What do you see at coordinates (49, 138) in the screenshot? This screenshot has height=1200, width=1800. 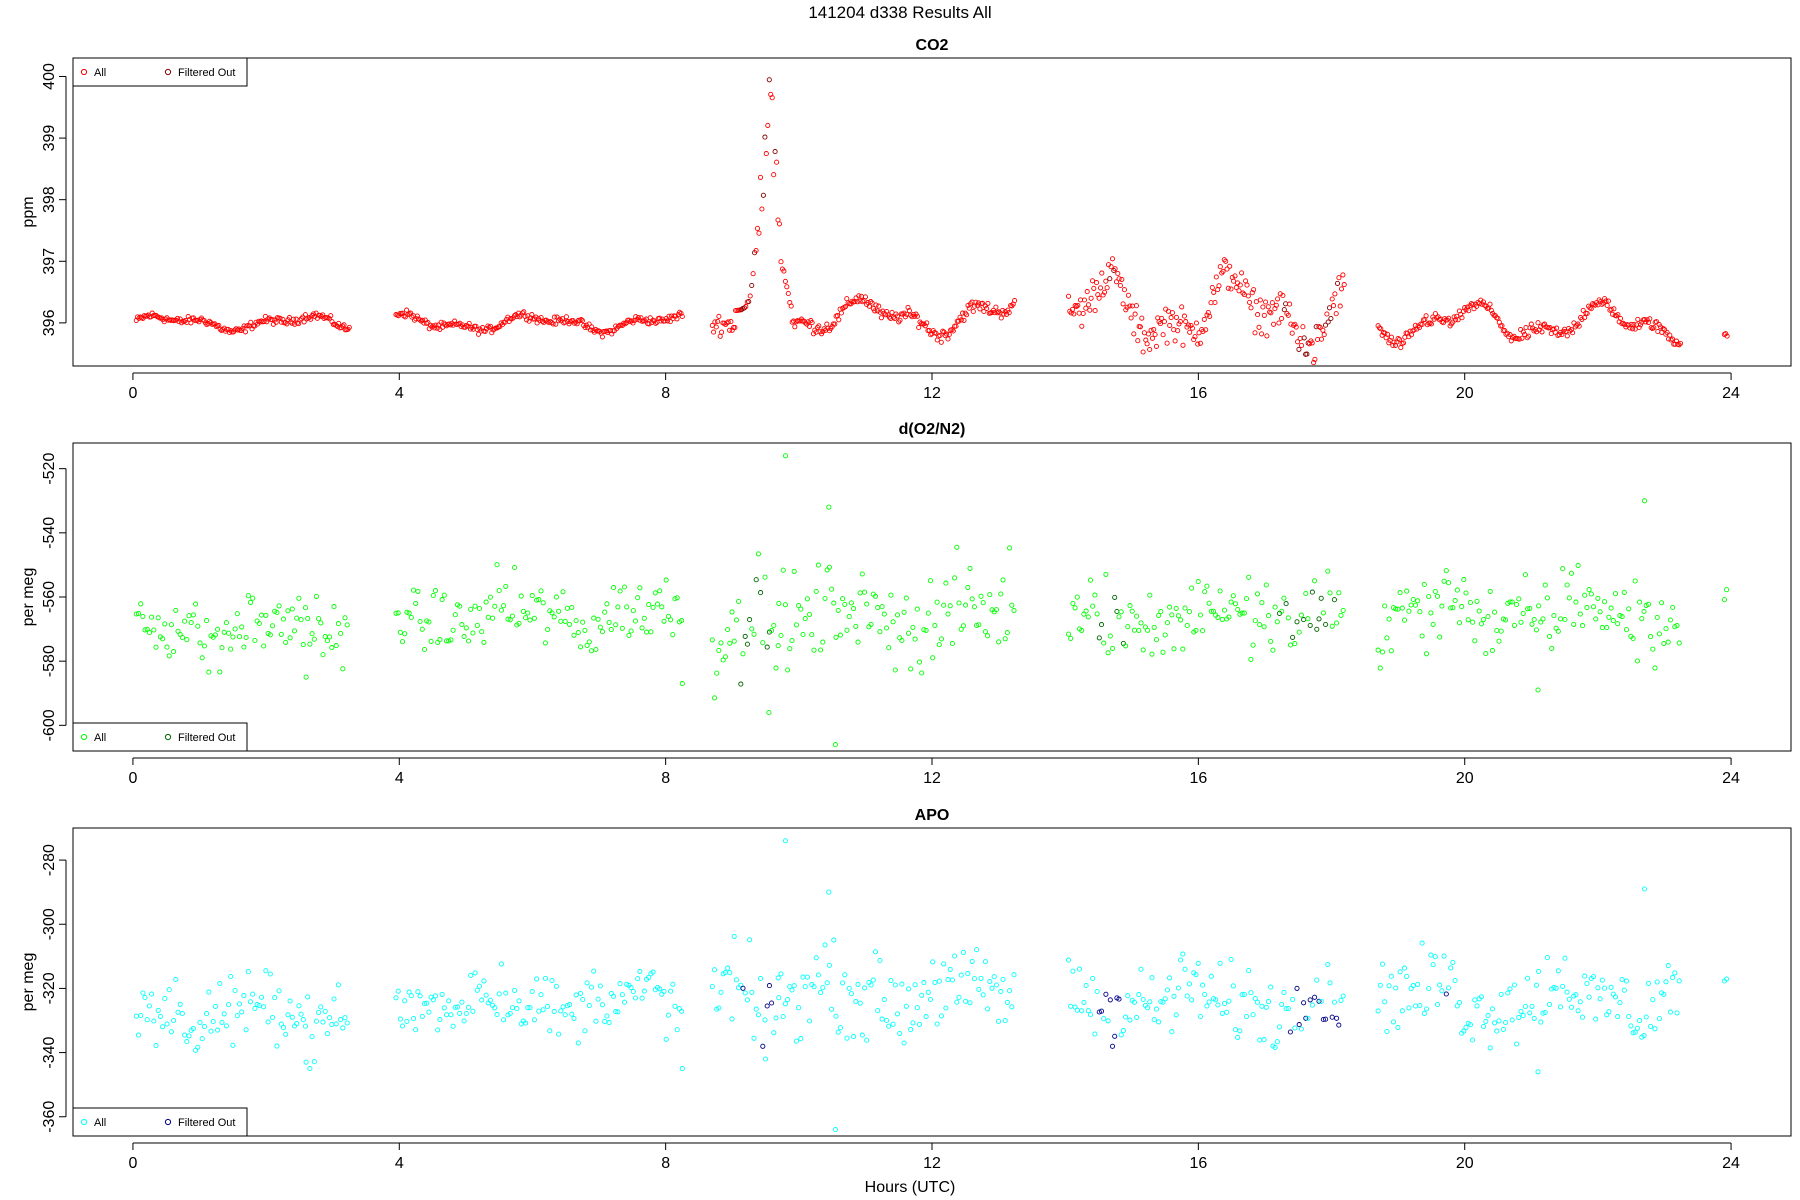 I see `y-tick-label: 399` at bounding box center [49, 138].